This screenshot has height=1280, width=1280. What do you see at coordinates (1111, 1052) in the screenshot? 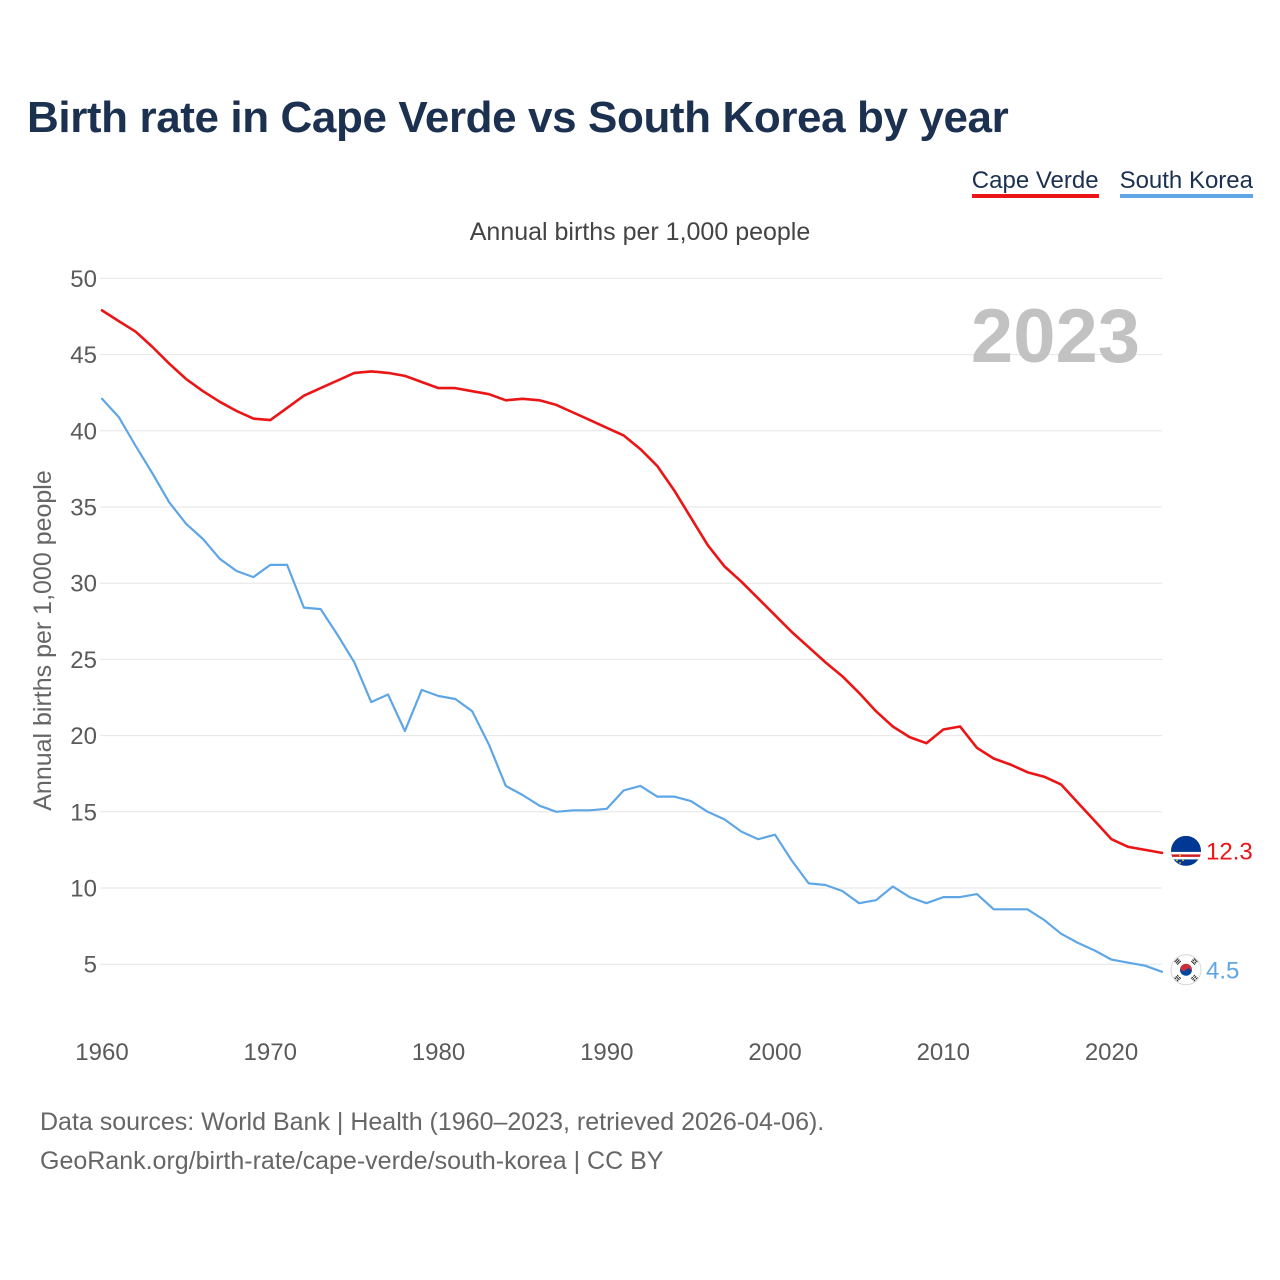
I see `x-tick-label: 2020` at bounding box center [1111, 1052].